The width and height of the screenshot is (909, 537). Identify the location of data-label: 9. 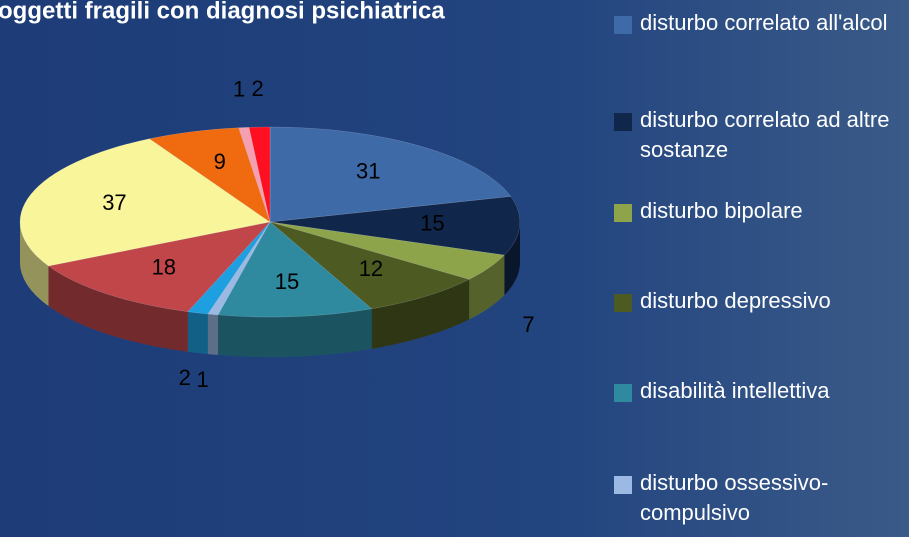
(220, 161).